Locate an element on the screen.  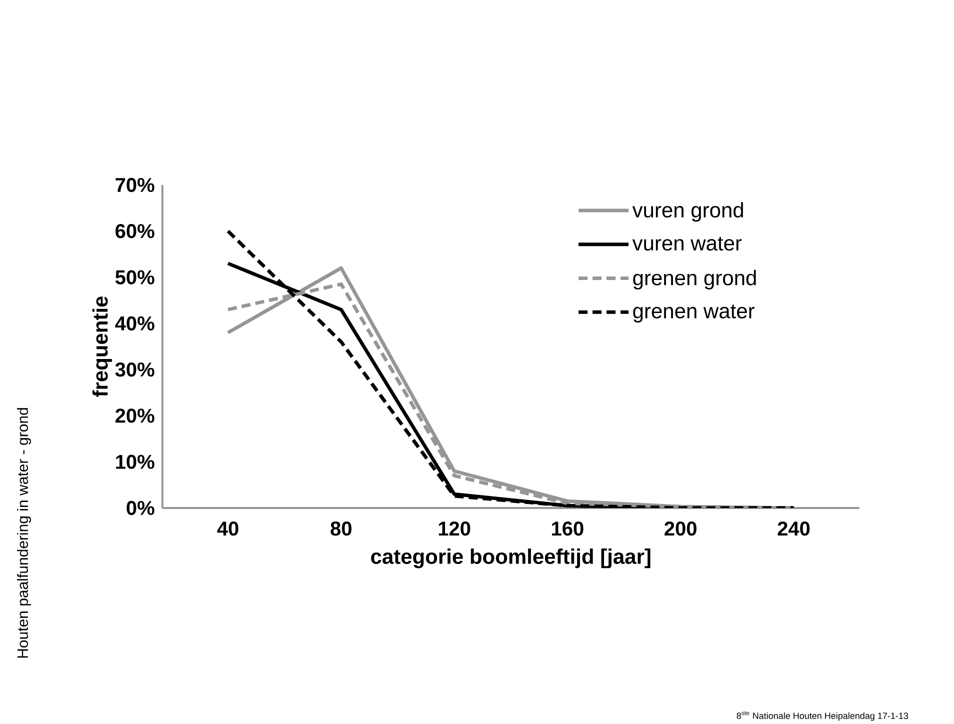
y-tick-label: 70% is located at coordinates (135, 185).